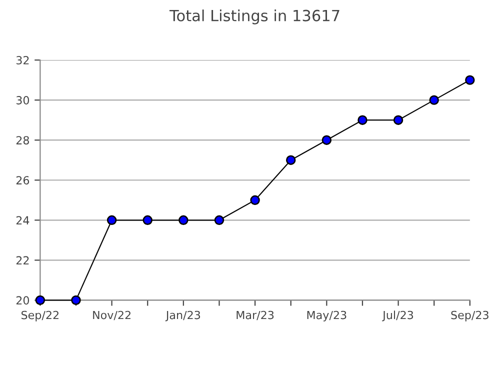  What do you see at coordinates (22, 260) in the screenshot?
I see `y-tick-label: 22` at bounding box center [22, 260].